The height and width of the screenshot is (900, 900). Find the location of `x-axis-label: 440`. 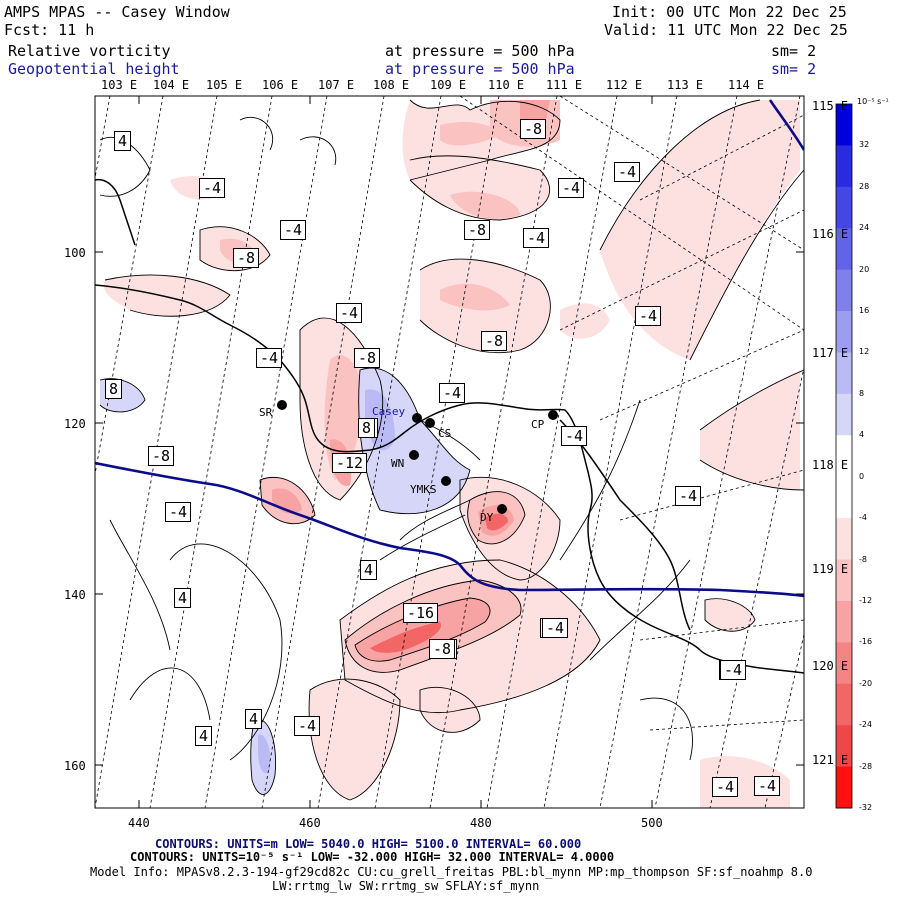

x-axis-label: 440 is located at coordinates (139, 823).